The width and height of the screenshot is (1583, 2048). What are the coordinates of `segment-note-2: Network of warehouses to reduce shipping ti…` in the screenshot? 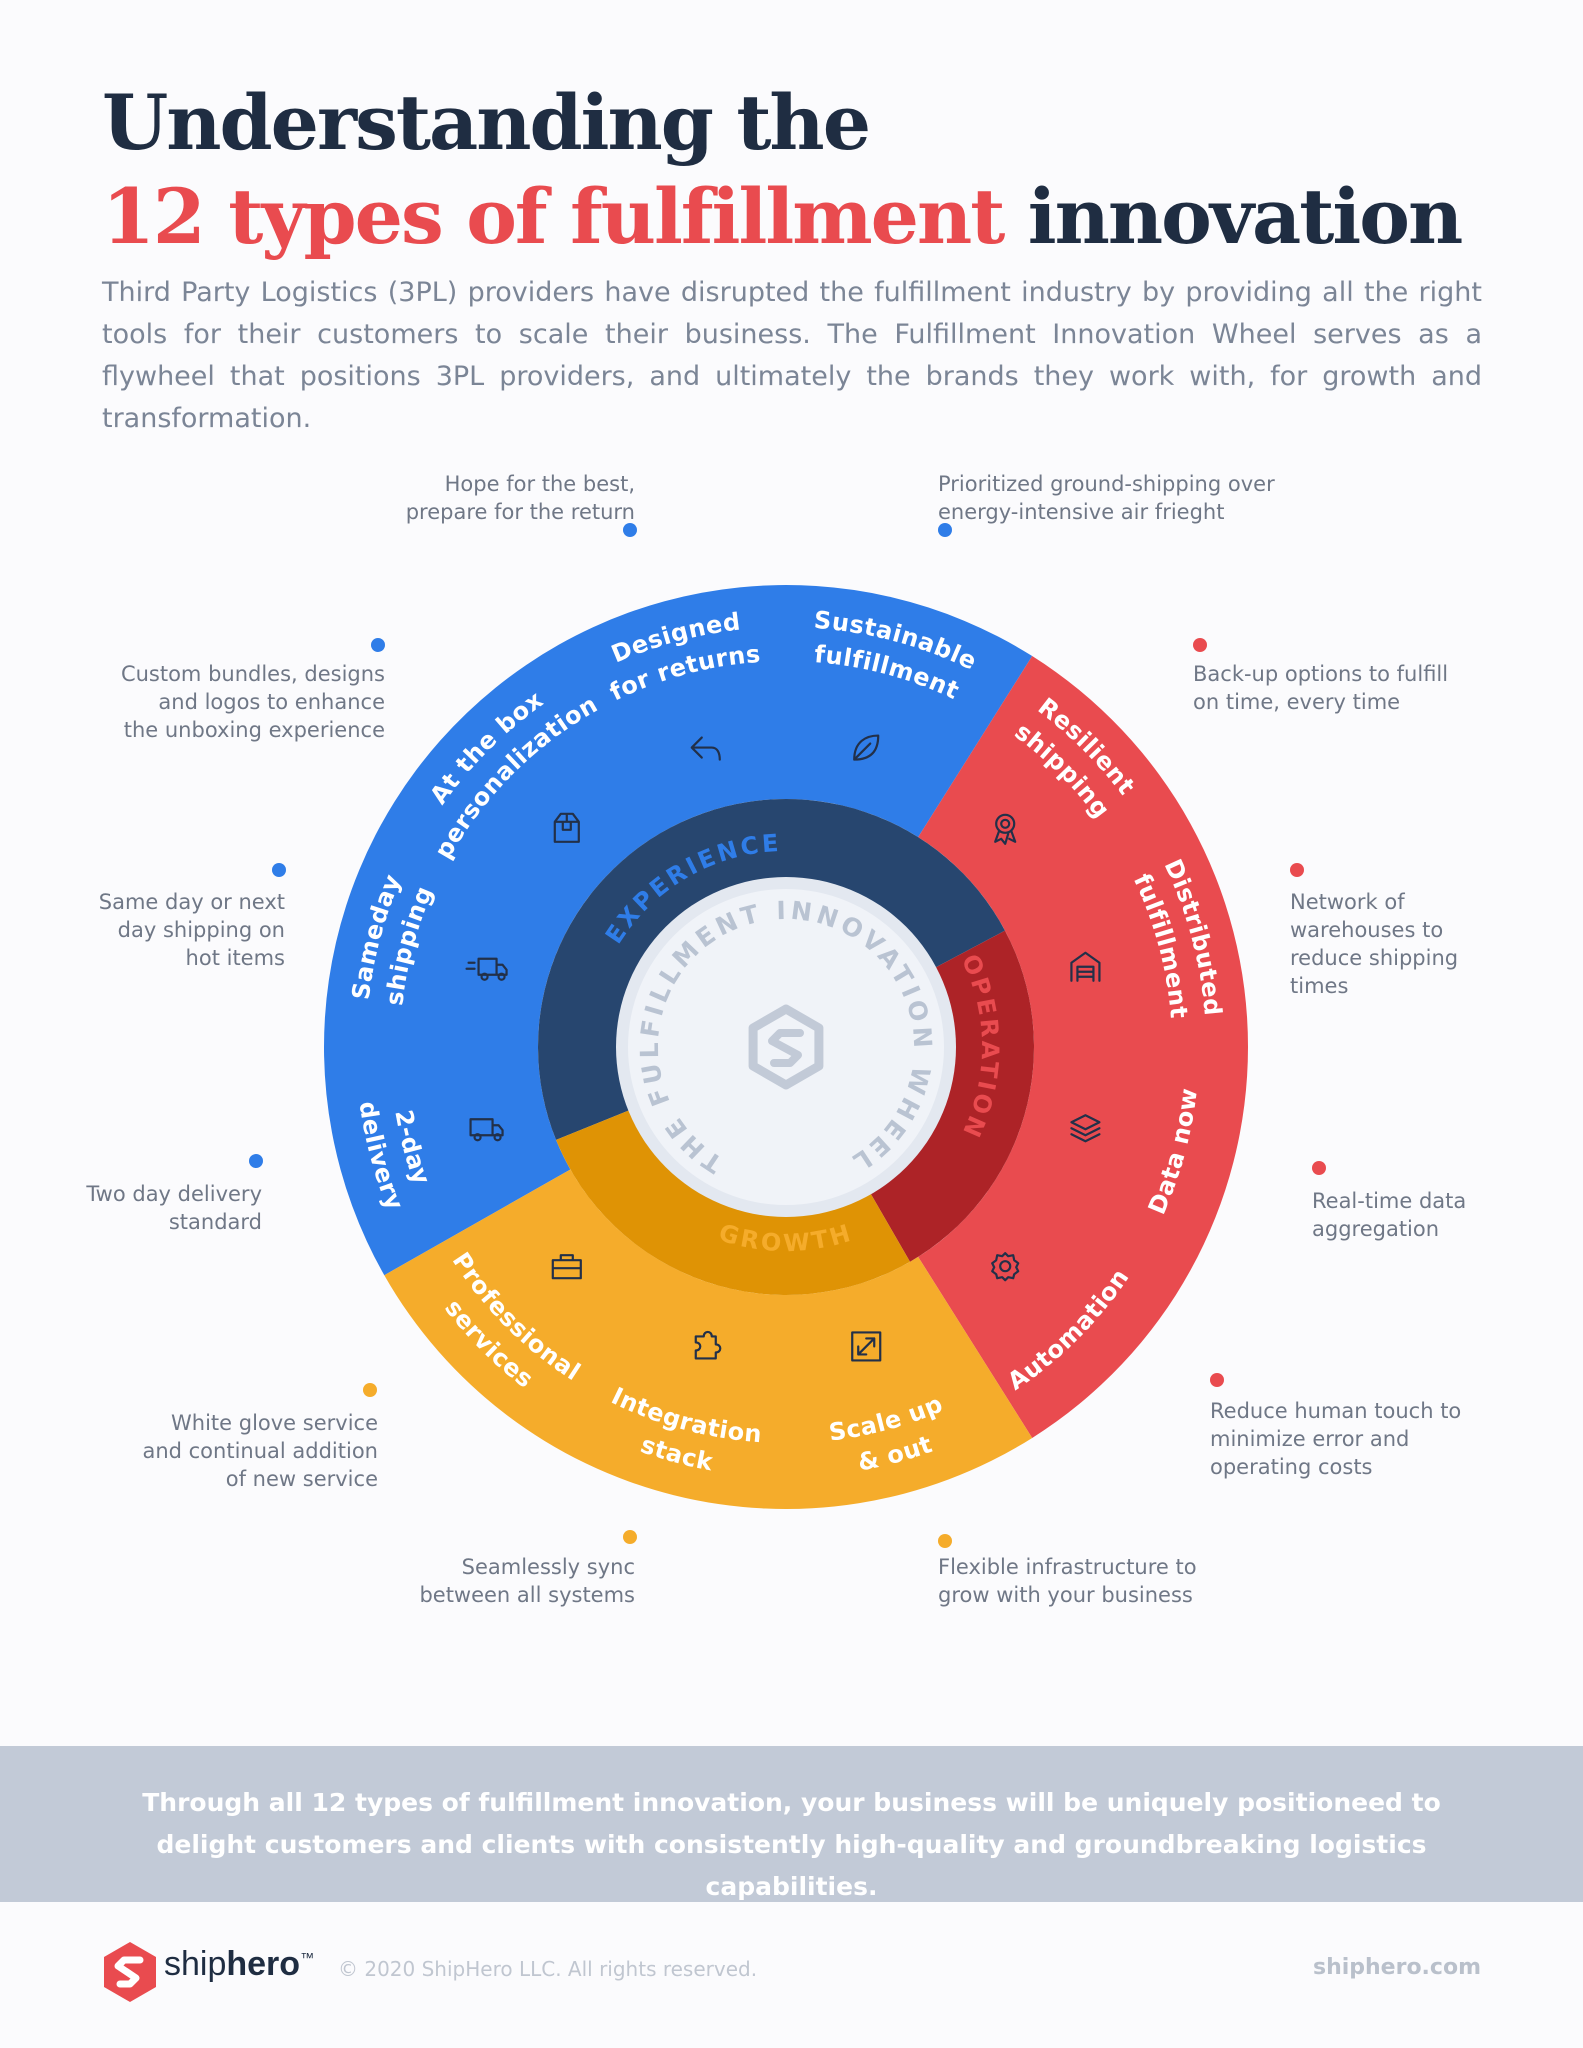 It's located at (1374, 944).